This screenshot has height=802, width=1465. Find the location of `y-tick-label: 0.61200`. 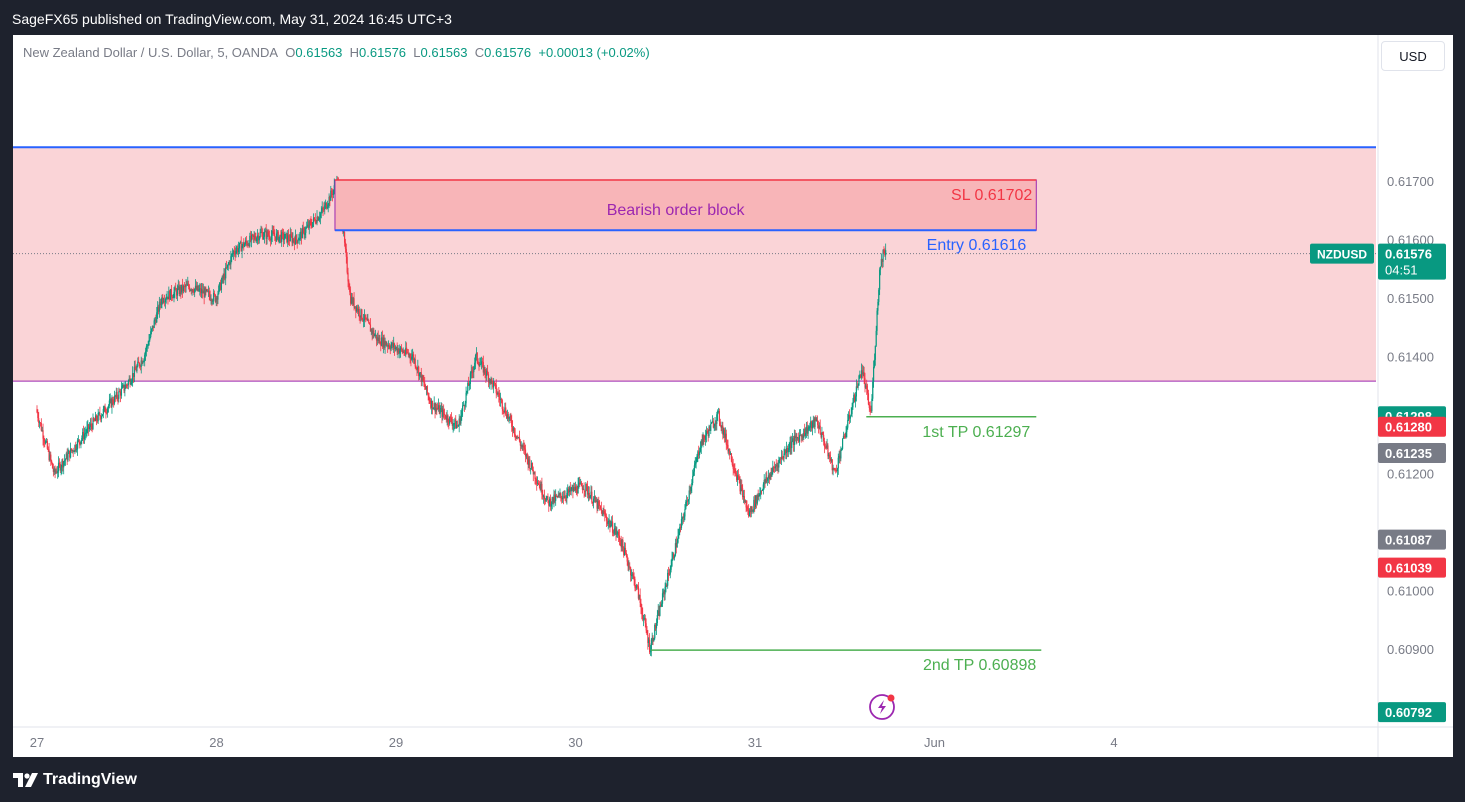

y-tick-label: 0.61200 is located at coordinates (1410, 474).